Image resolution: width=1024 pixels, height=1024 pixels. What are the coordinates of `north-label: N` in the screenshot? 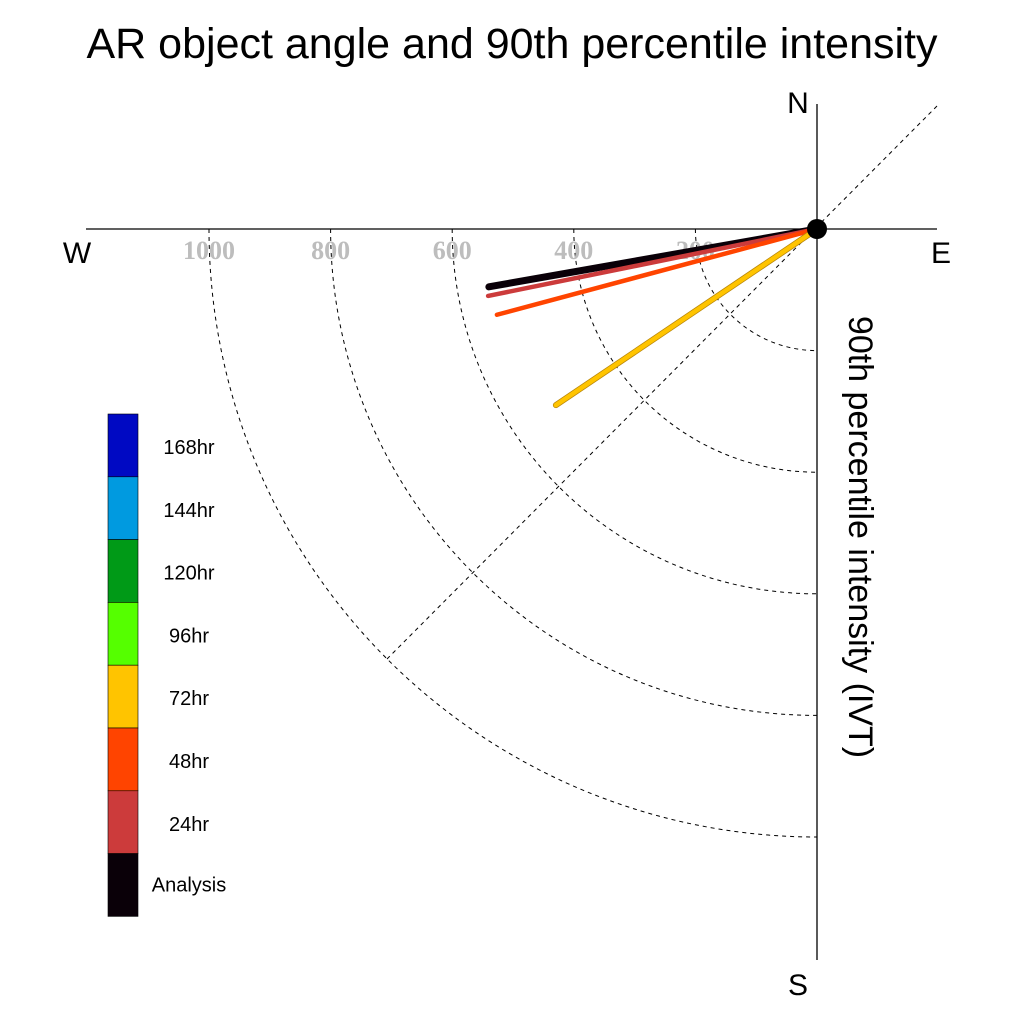 It's located at (798, 103).